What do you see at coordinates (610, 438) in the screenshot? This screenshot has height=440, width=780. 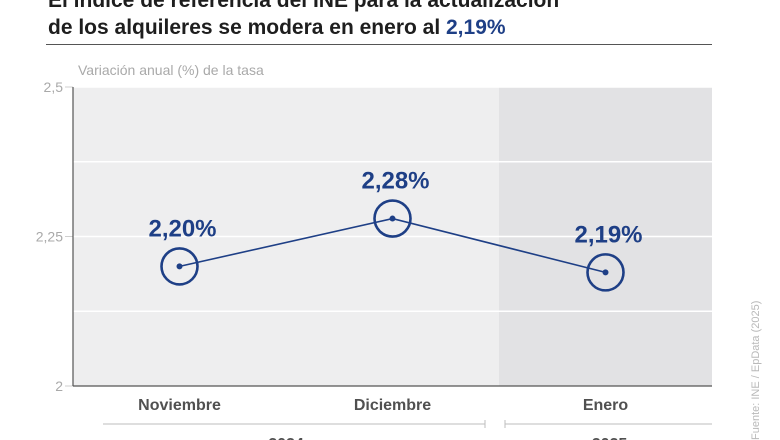 I see `year-label: 2025` at bounding box center [610, 438].